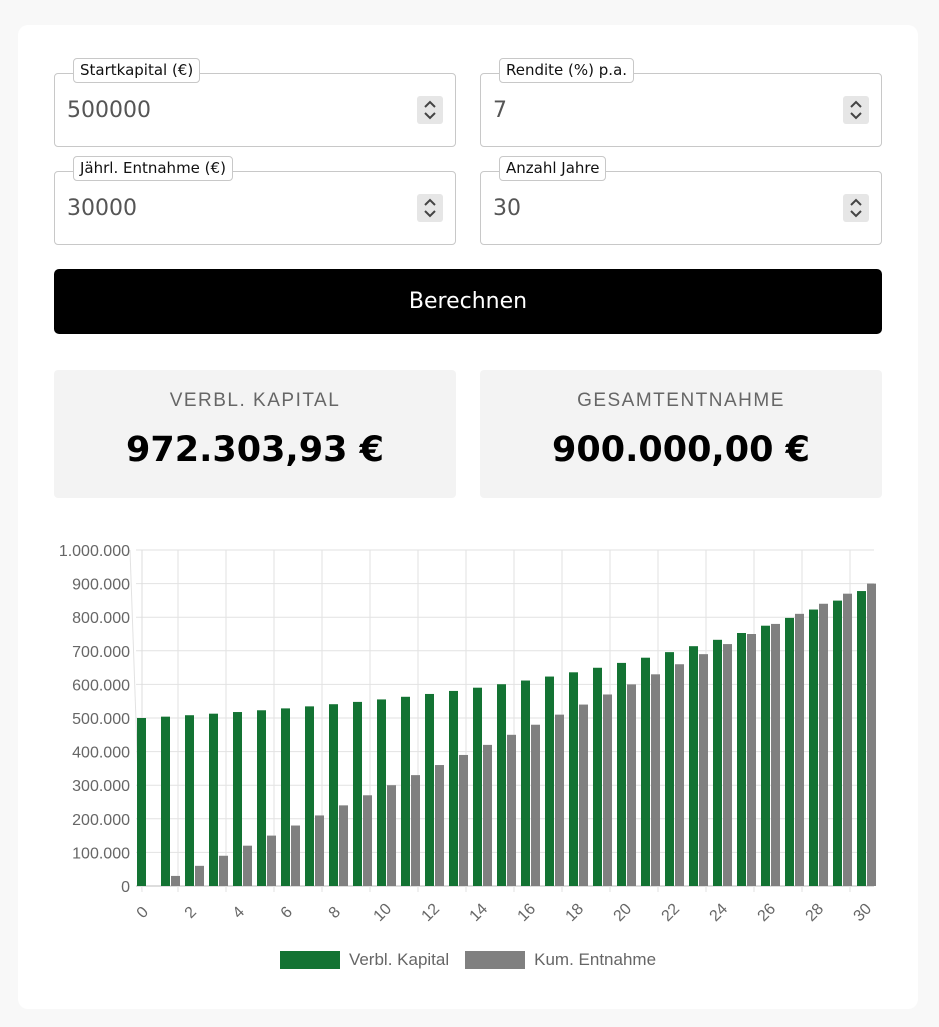  I want to click on legend-item-kapital: Verbl. Kapital, so click(364, 960).